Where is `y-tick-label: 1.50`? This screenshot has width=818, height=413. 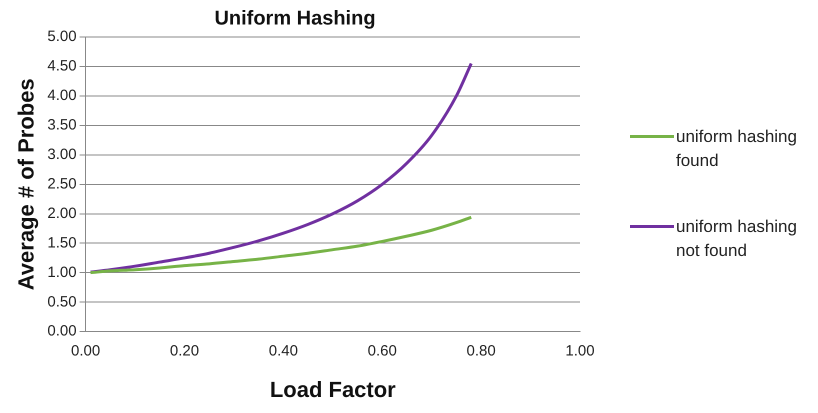
y-tick-label: 1.50 is located at coordinates (62, 243).